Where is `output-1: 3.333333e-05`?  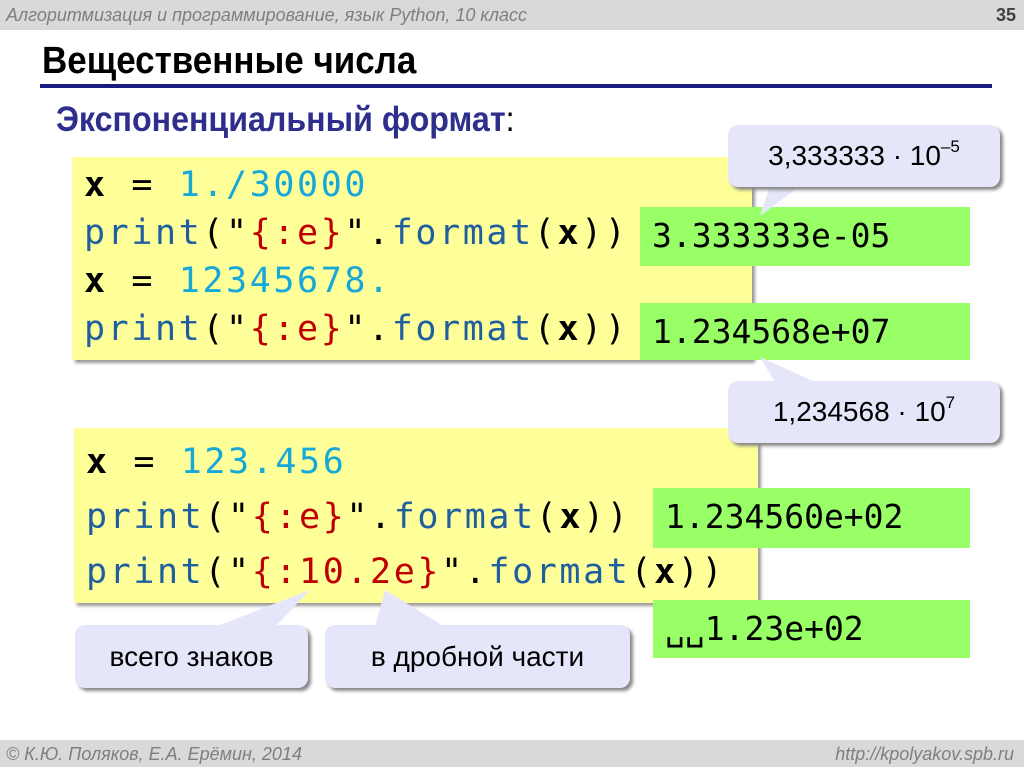 output-1: 3.333333e-05 is located at coordinates (805, 236).